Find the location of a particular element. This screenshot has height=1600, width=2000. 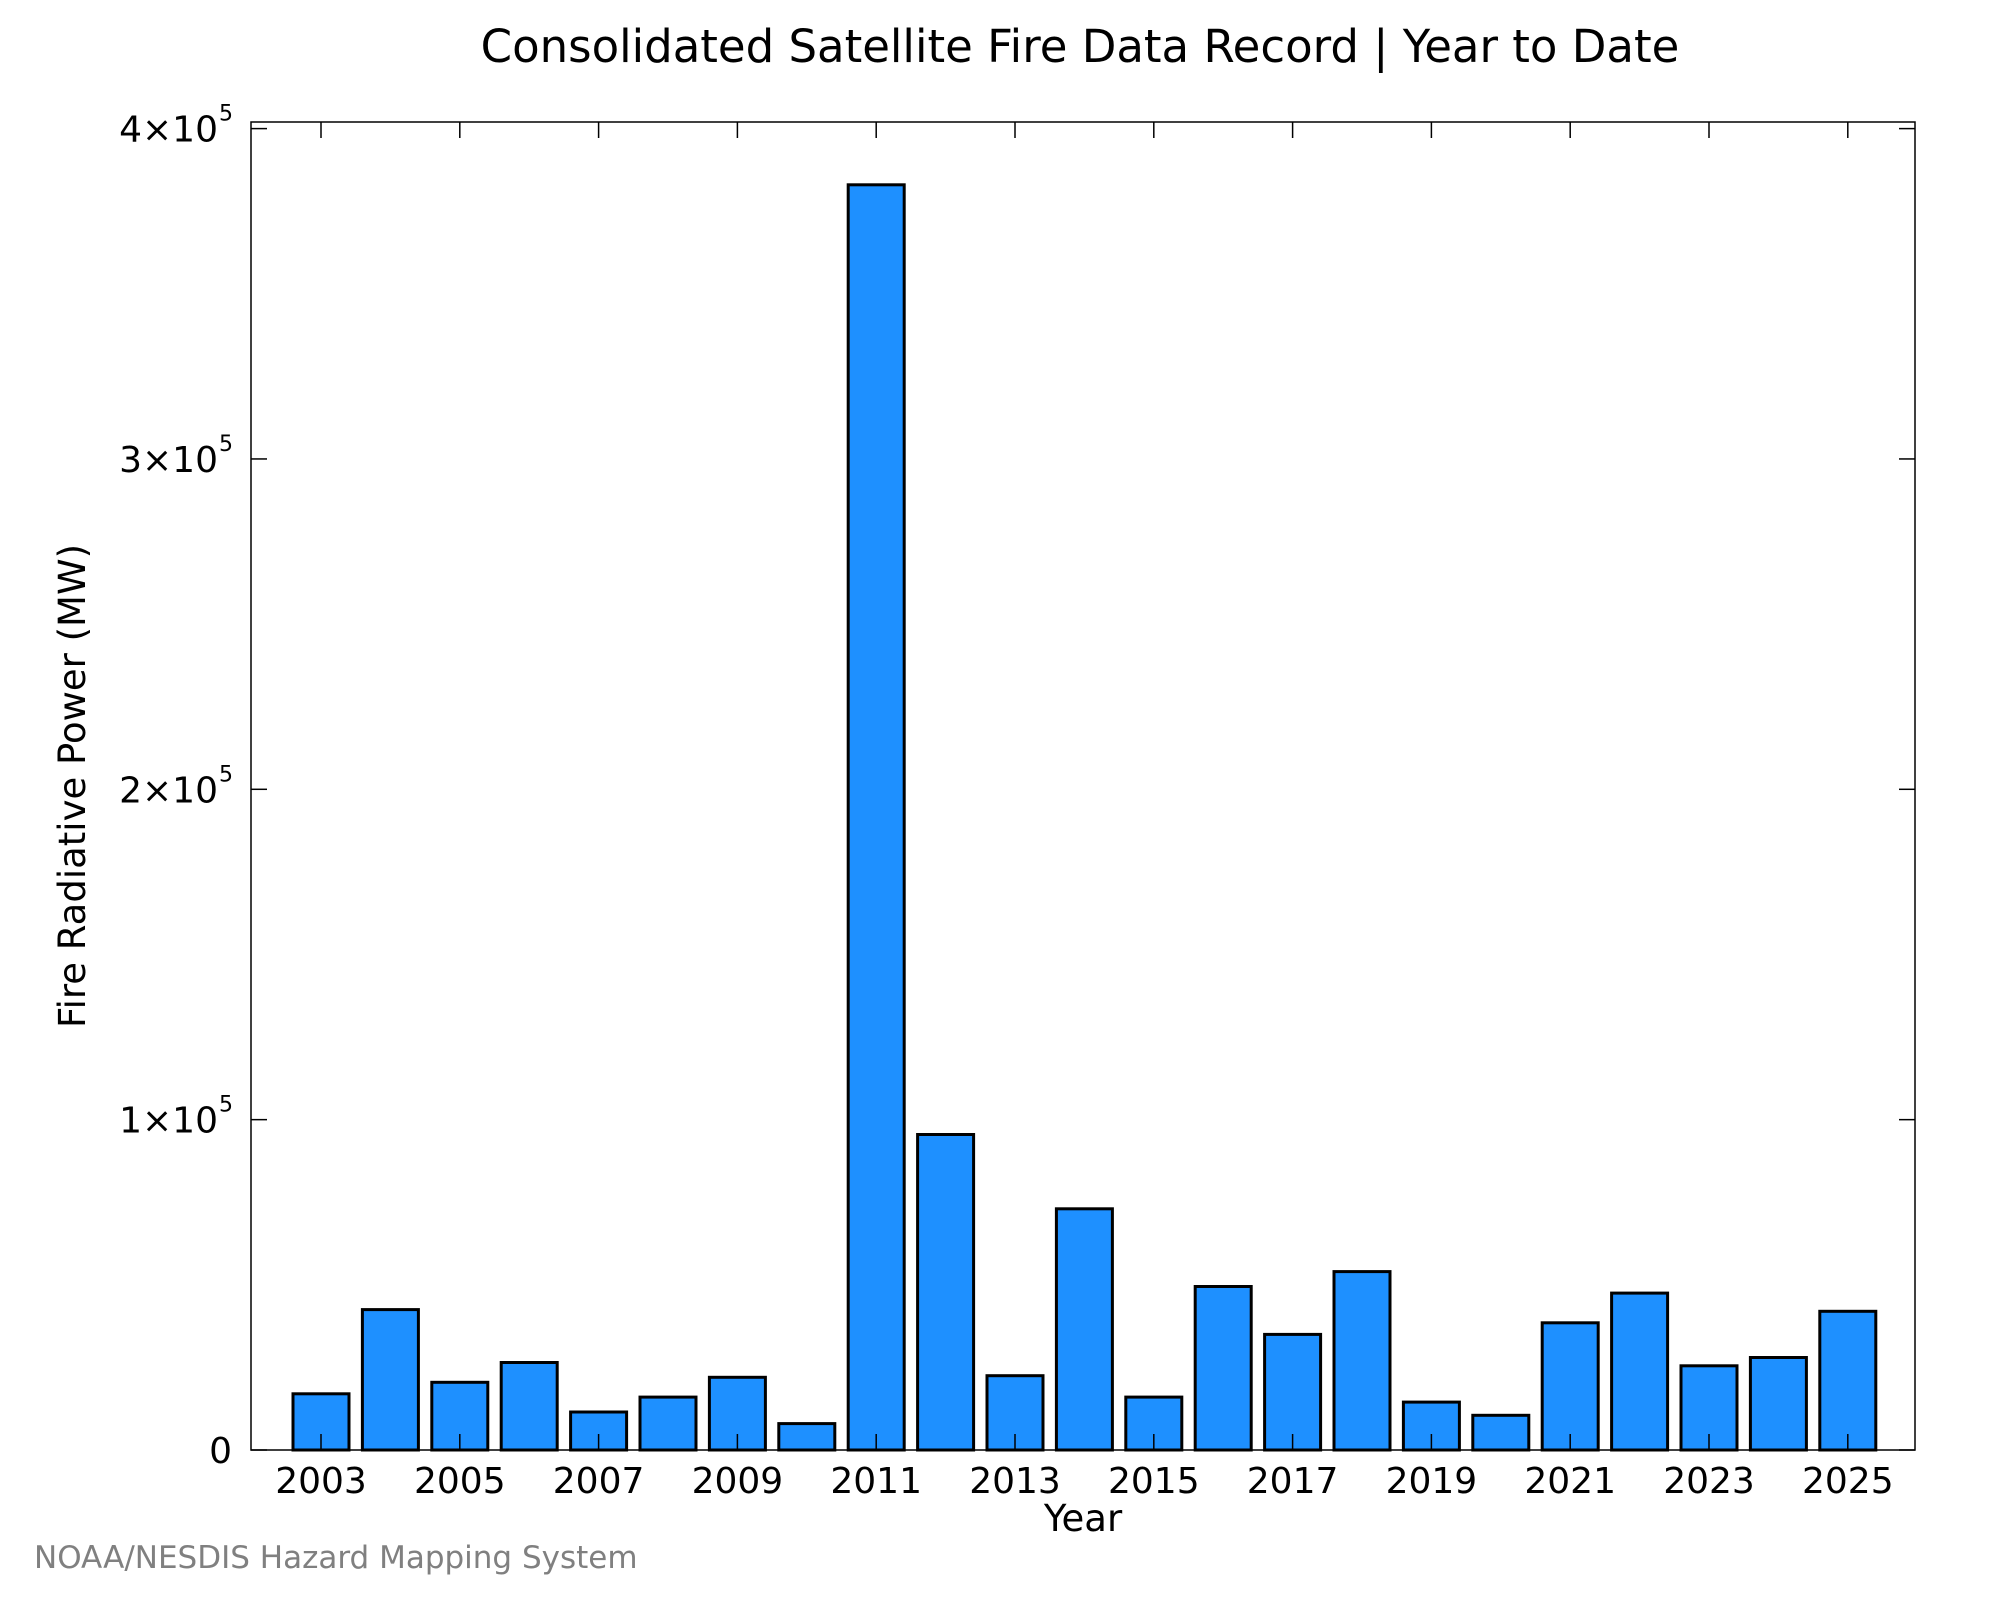

x-tick-label-2019: 2019 is located at coordinates (1432, 1481).